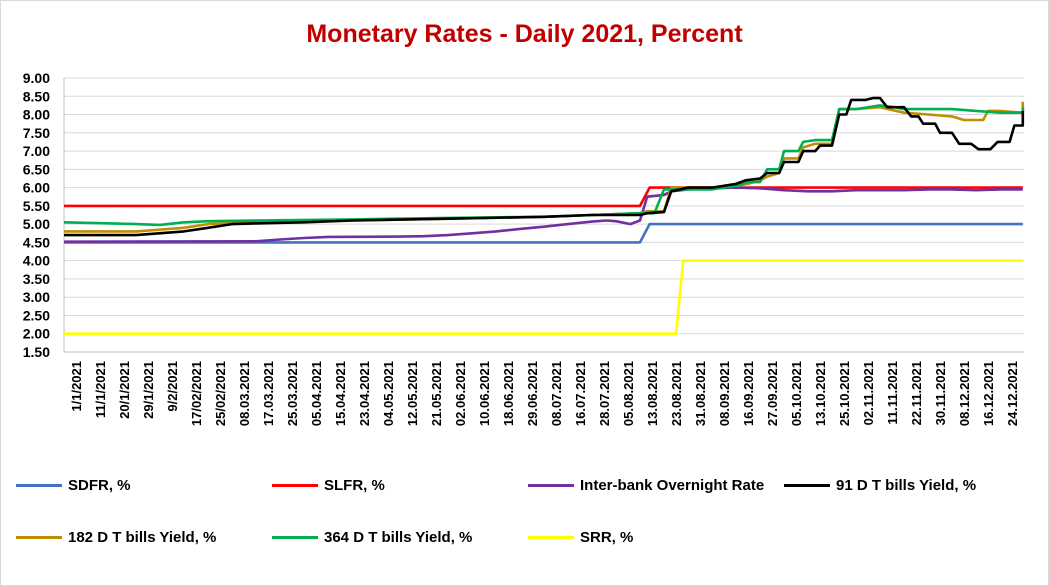 The height and width of the screenshot is (586, 1049). What do you see at coordinates (964, 393) in the screenshot?
I see `x-tick-label: 08.12.2021` at bounding box center [964, 393].